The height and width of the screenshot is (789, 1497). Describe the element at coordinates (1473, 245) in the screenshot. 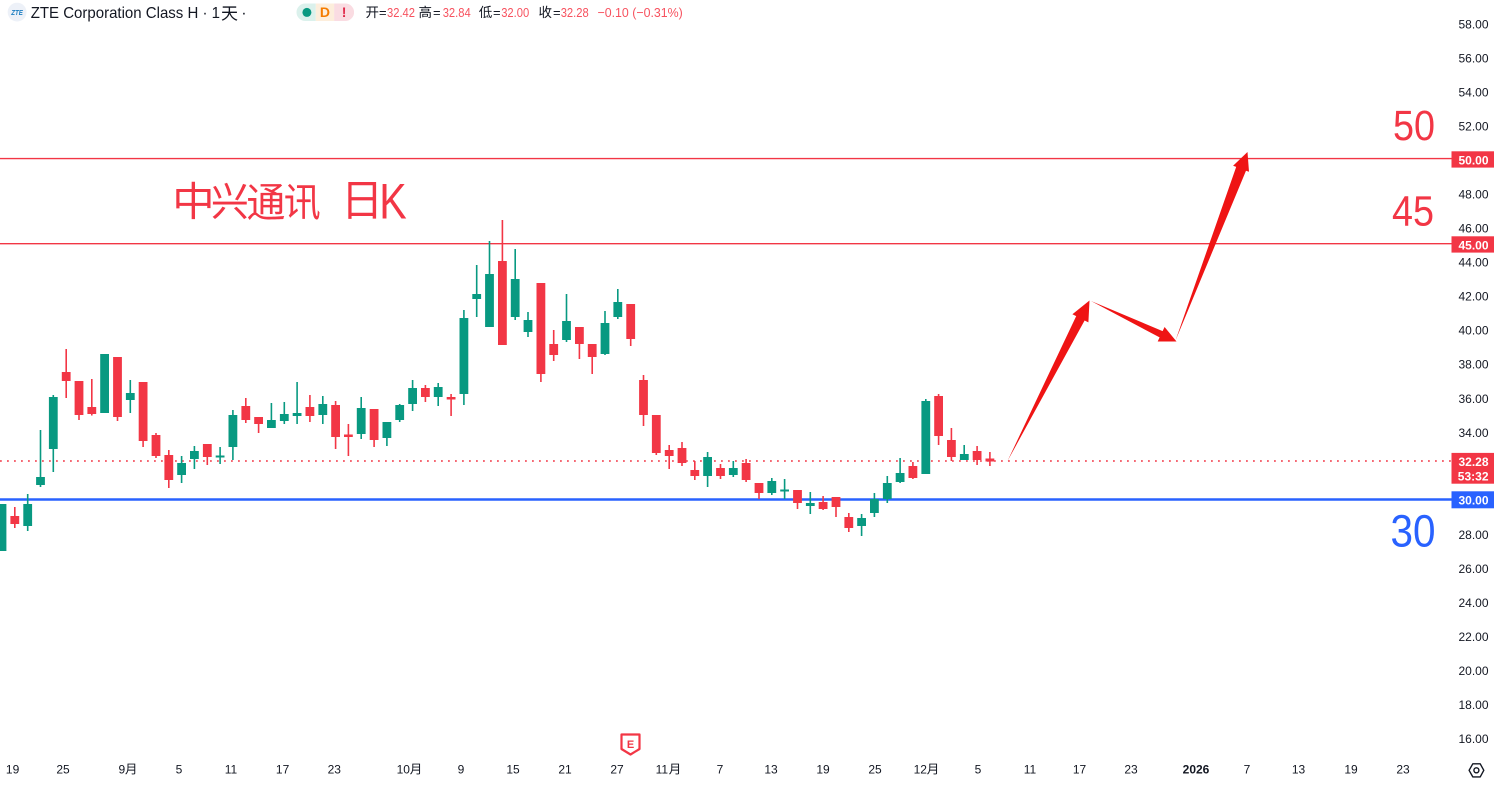

I see `svg-text: 45.00` at that location.